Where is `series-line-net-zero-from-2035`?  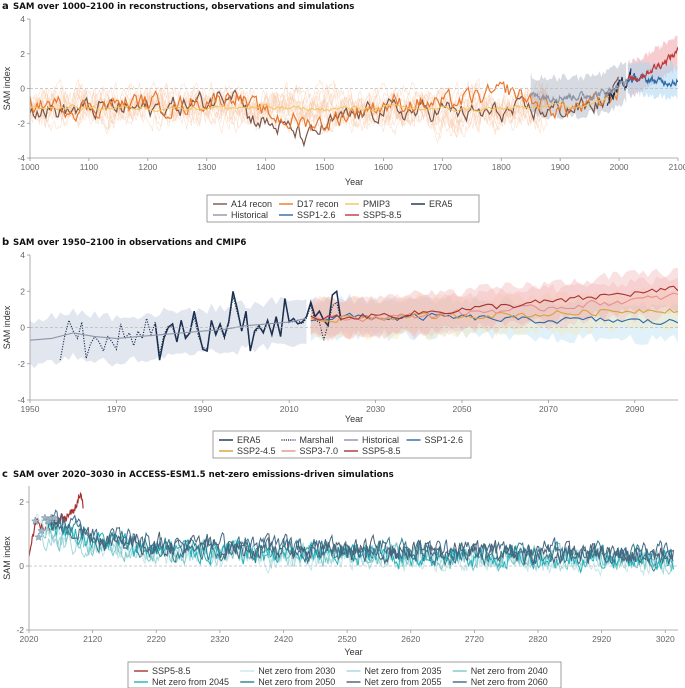 series-line-net-zero-from-2035 is located at coordinates (356, 552).